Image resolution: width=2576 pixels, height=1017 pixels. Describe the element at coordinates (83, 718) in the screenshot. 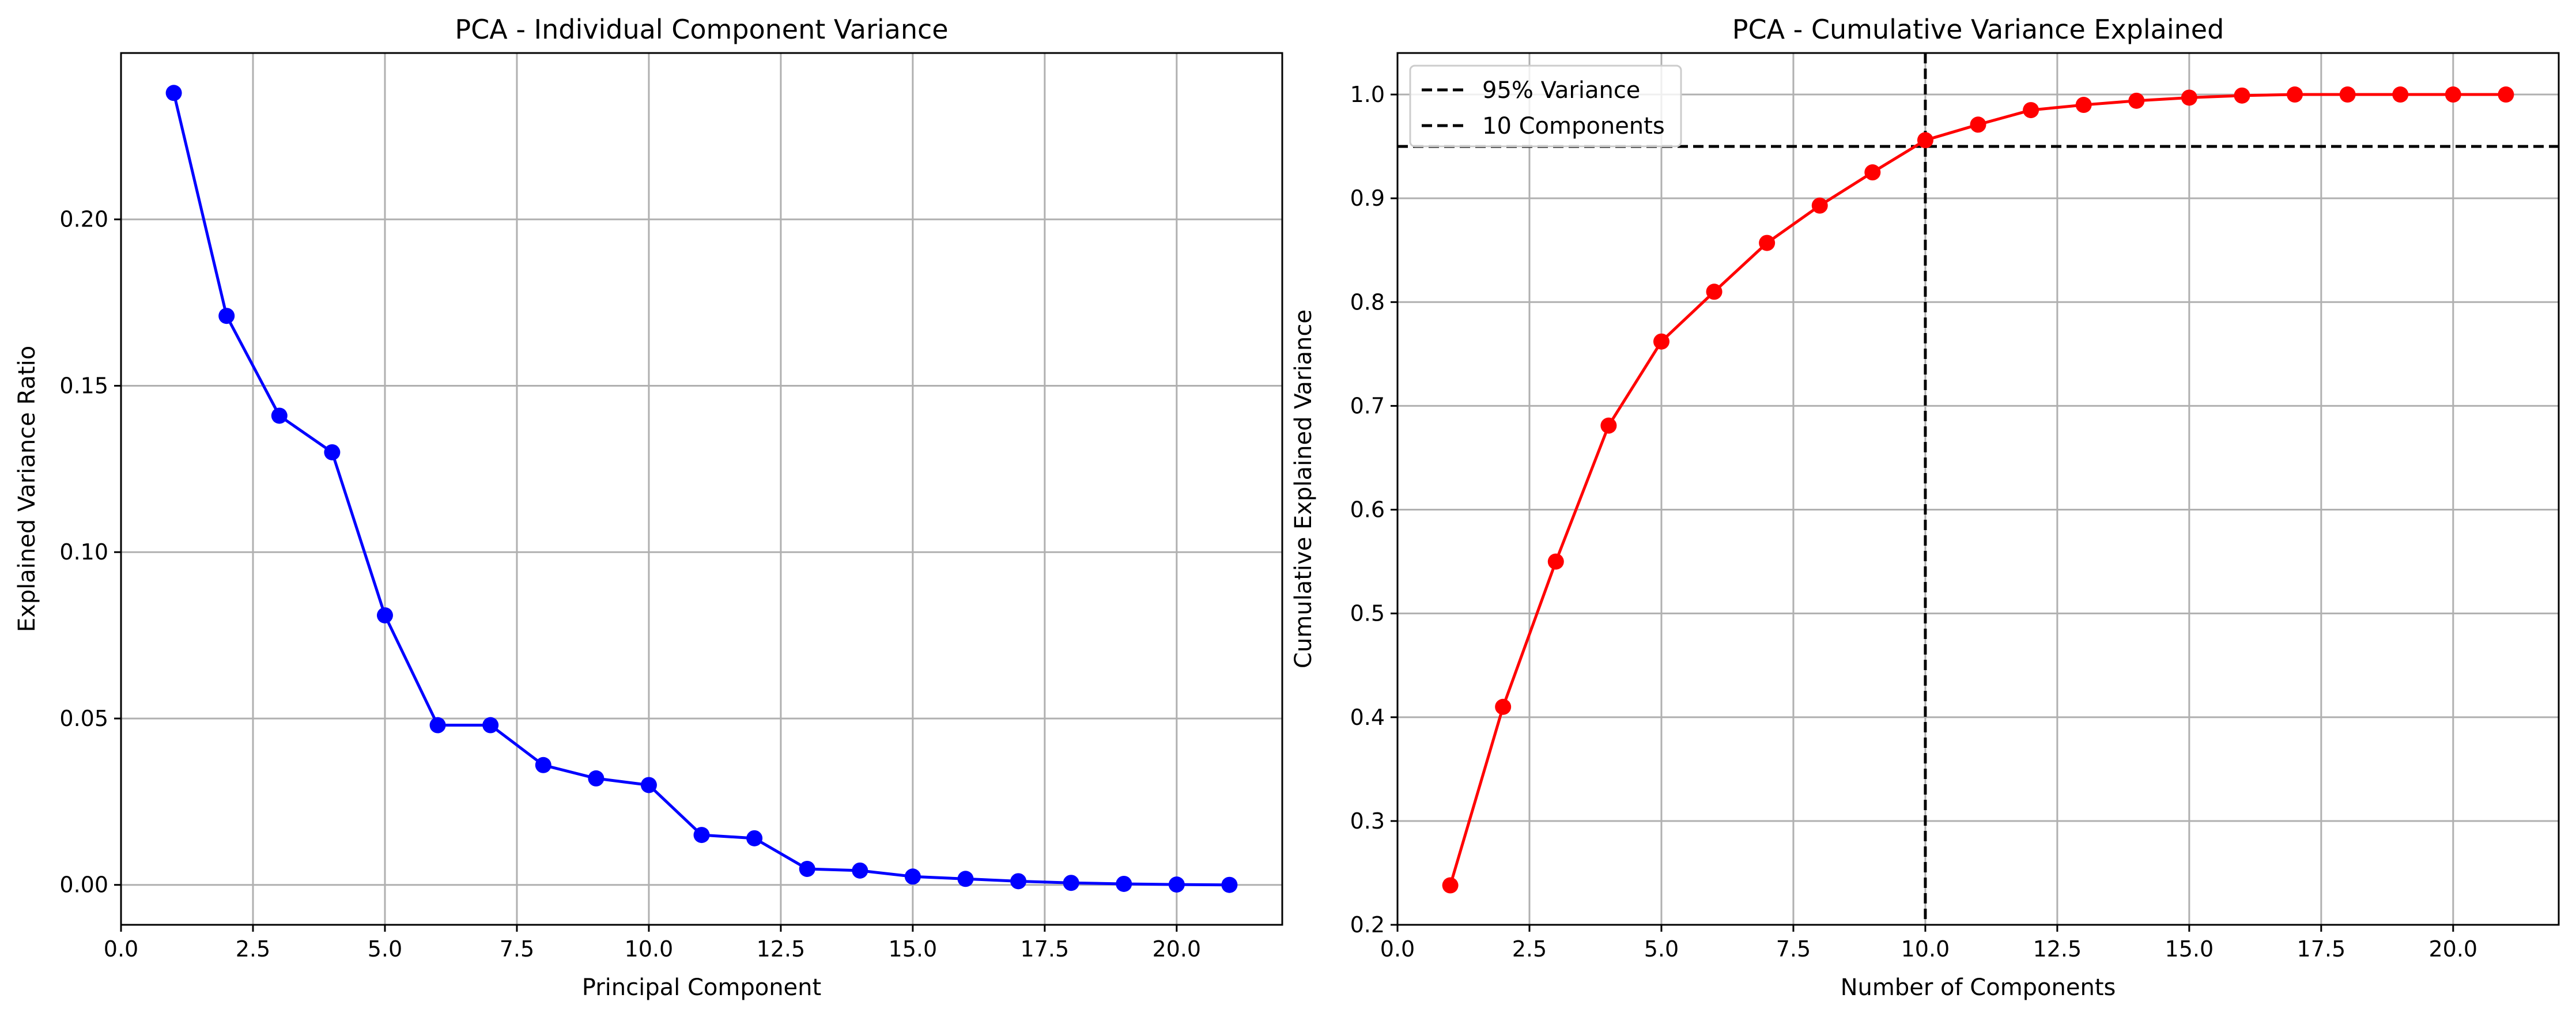

I see `y-tick-label: 0.05` at that location.